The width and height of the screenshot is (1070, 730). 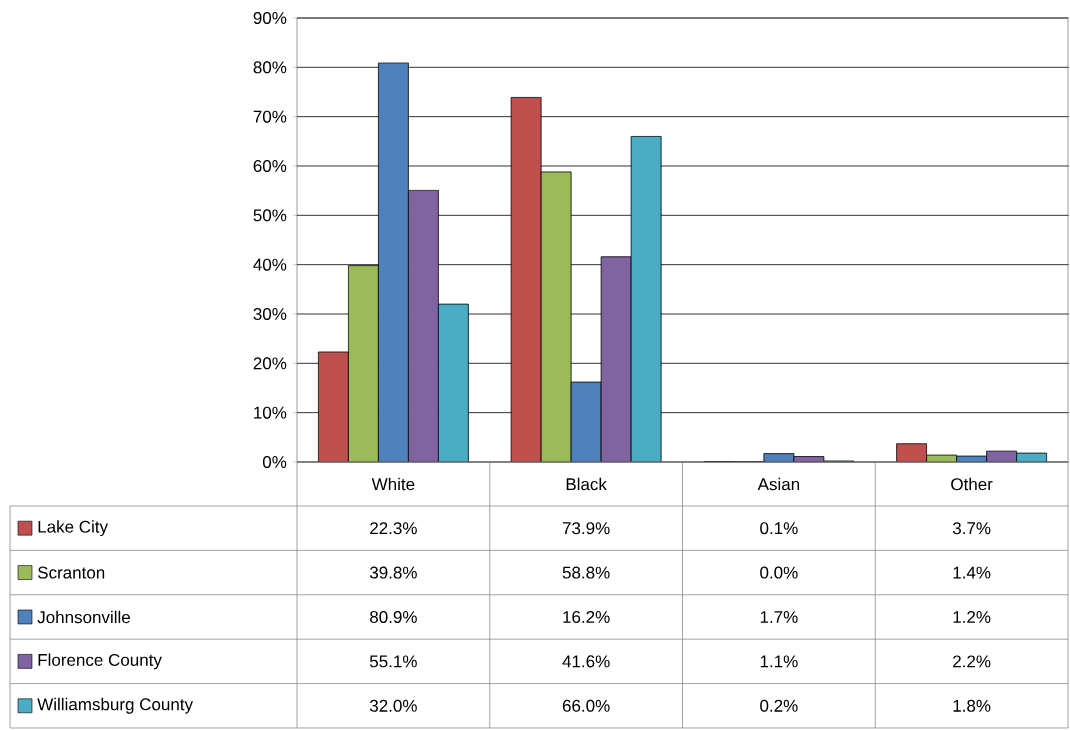 What do you see at coordinates (779, 661) in the screenshot?
I see `data-label: 1.1%` at bounding box center [779, 661].